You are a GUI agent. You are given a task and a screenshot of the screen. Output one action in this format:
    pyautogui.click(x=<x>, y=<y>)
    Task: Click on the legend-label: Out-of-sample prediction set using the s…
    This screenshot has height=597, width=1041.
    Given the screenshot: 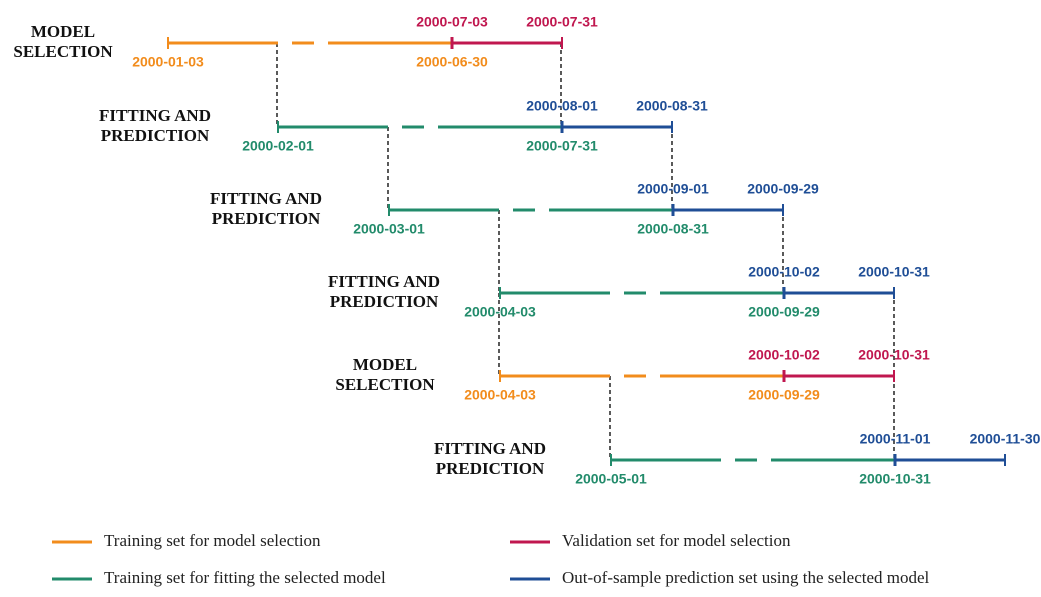 What is the action you would take?
    pyautogui.click(x=746, y=577)
    